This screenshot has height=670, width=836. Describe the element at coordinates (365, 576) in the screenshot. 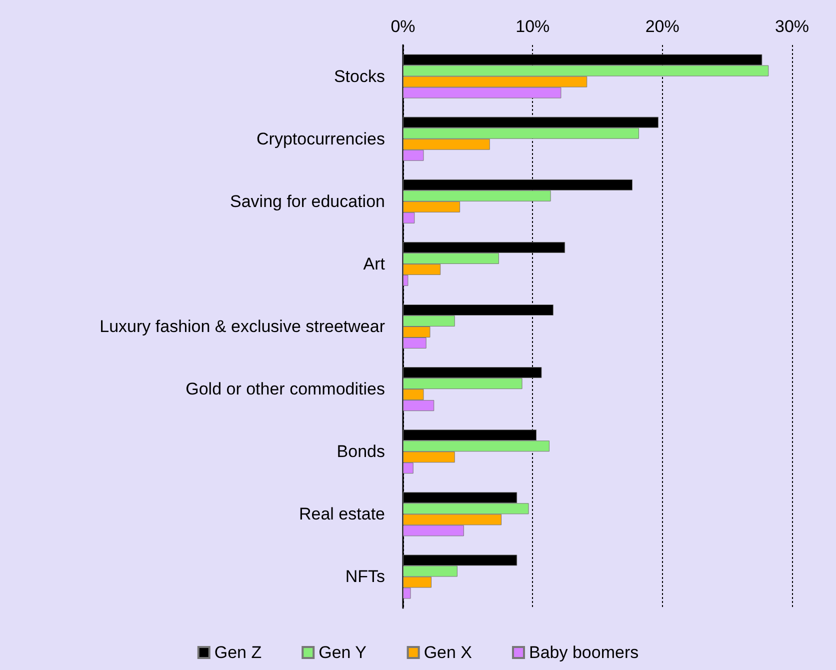

I see `y-tick-label: NFTs` at that location.